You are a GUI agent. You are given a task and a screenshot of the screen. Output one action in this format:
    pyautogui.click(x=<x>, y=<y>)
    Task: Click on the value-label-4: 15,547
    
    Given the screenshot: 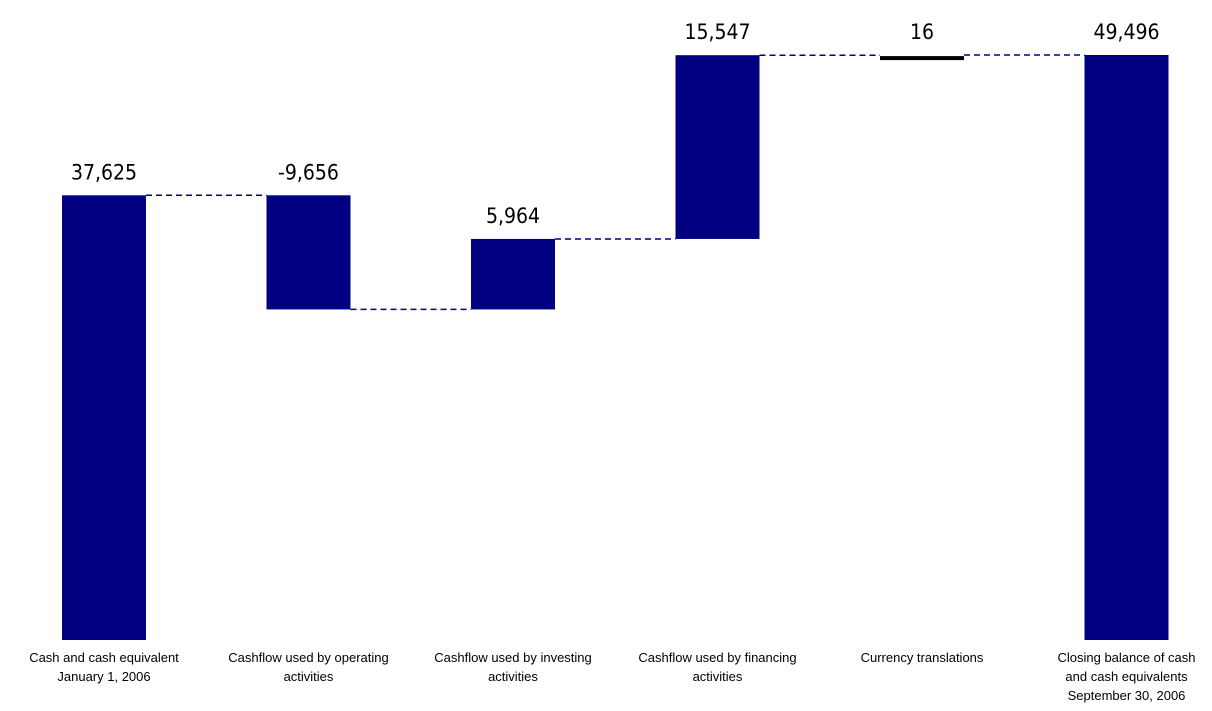 What is the action you would take?
    pyautogui.click(x=717, y=32)
    